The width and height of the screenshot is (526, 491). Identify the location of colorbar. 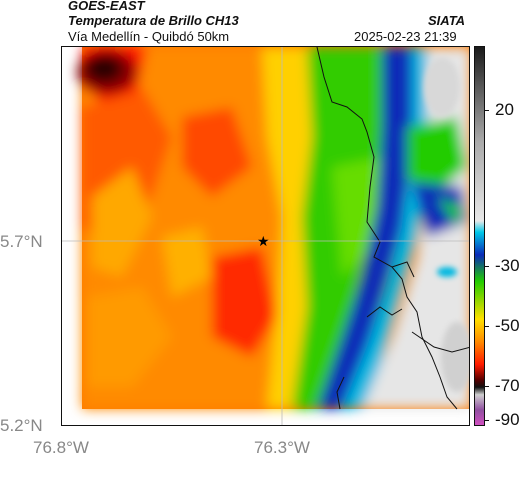
(479, 236).